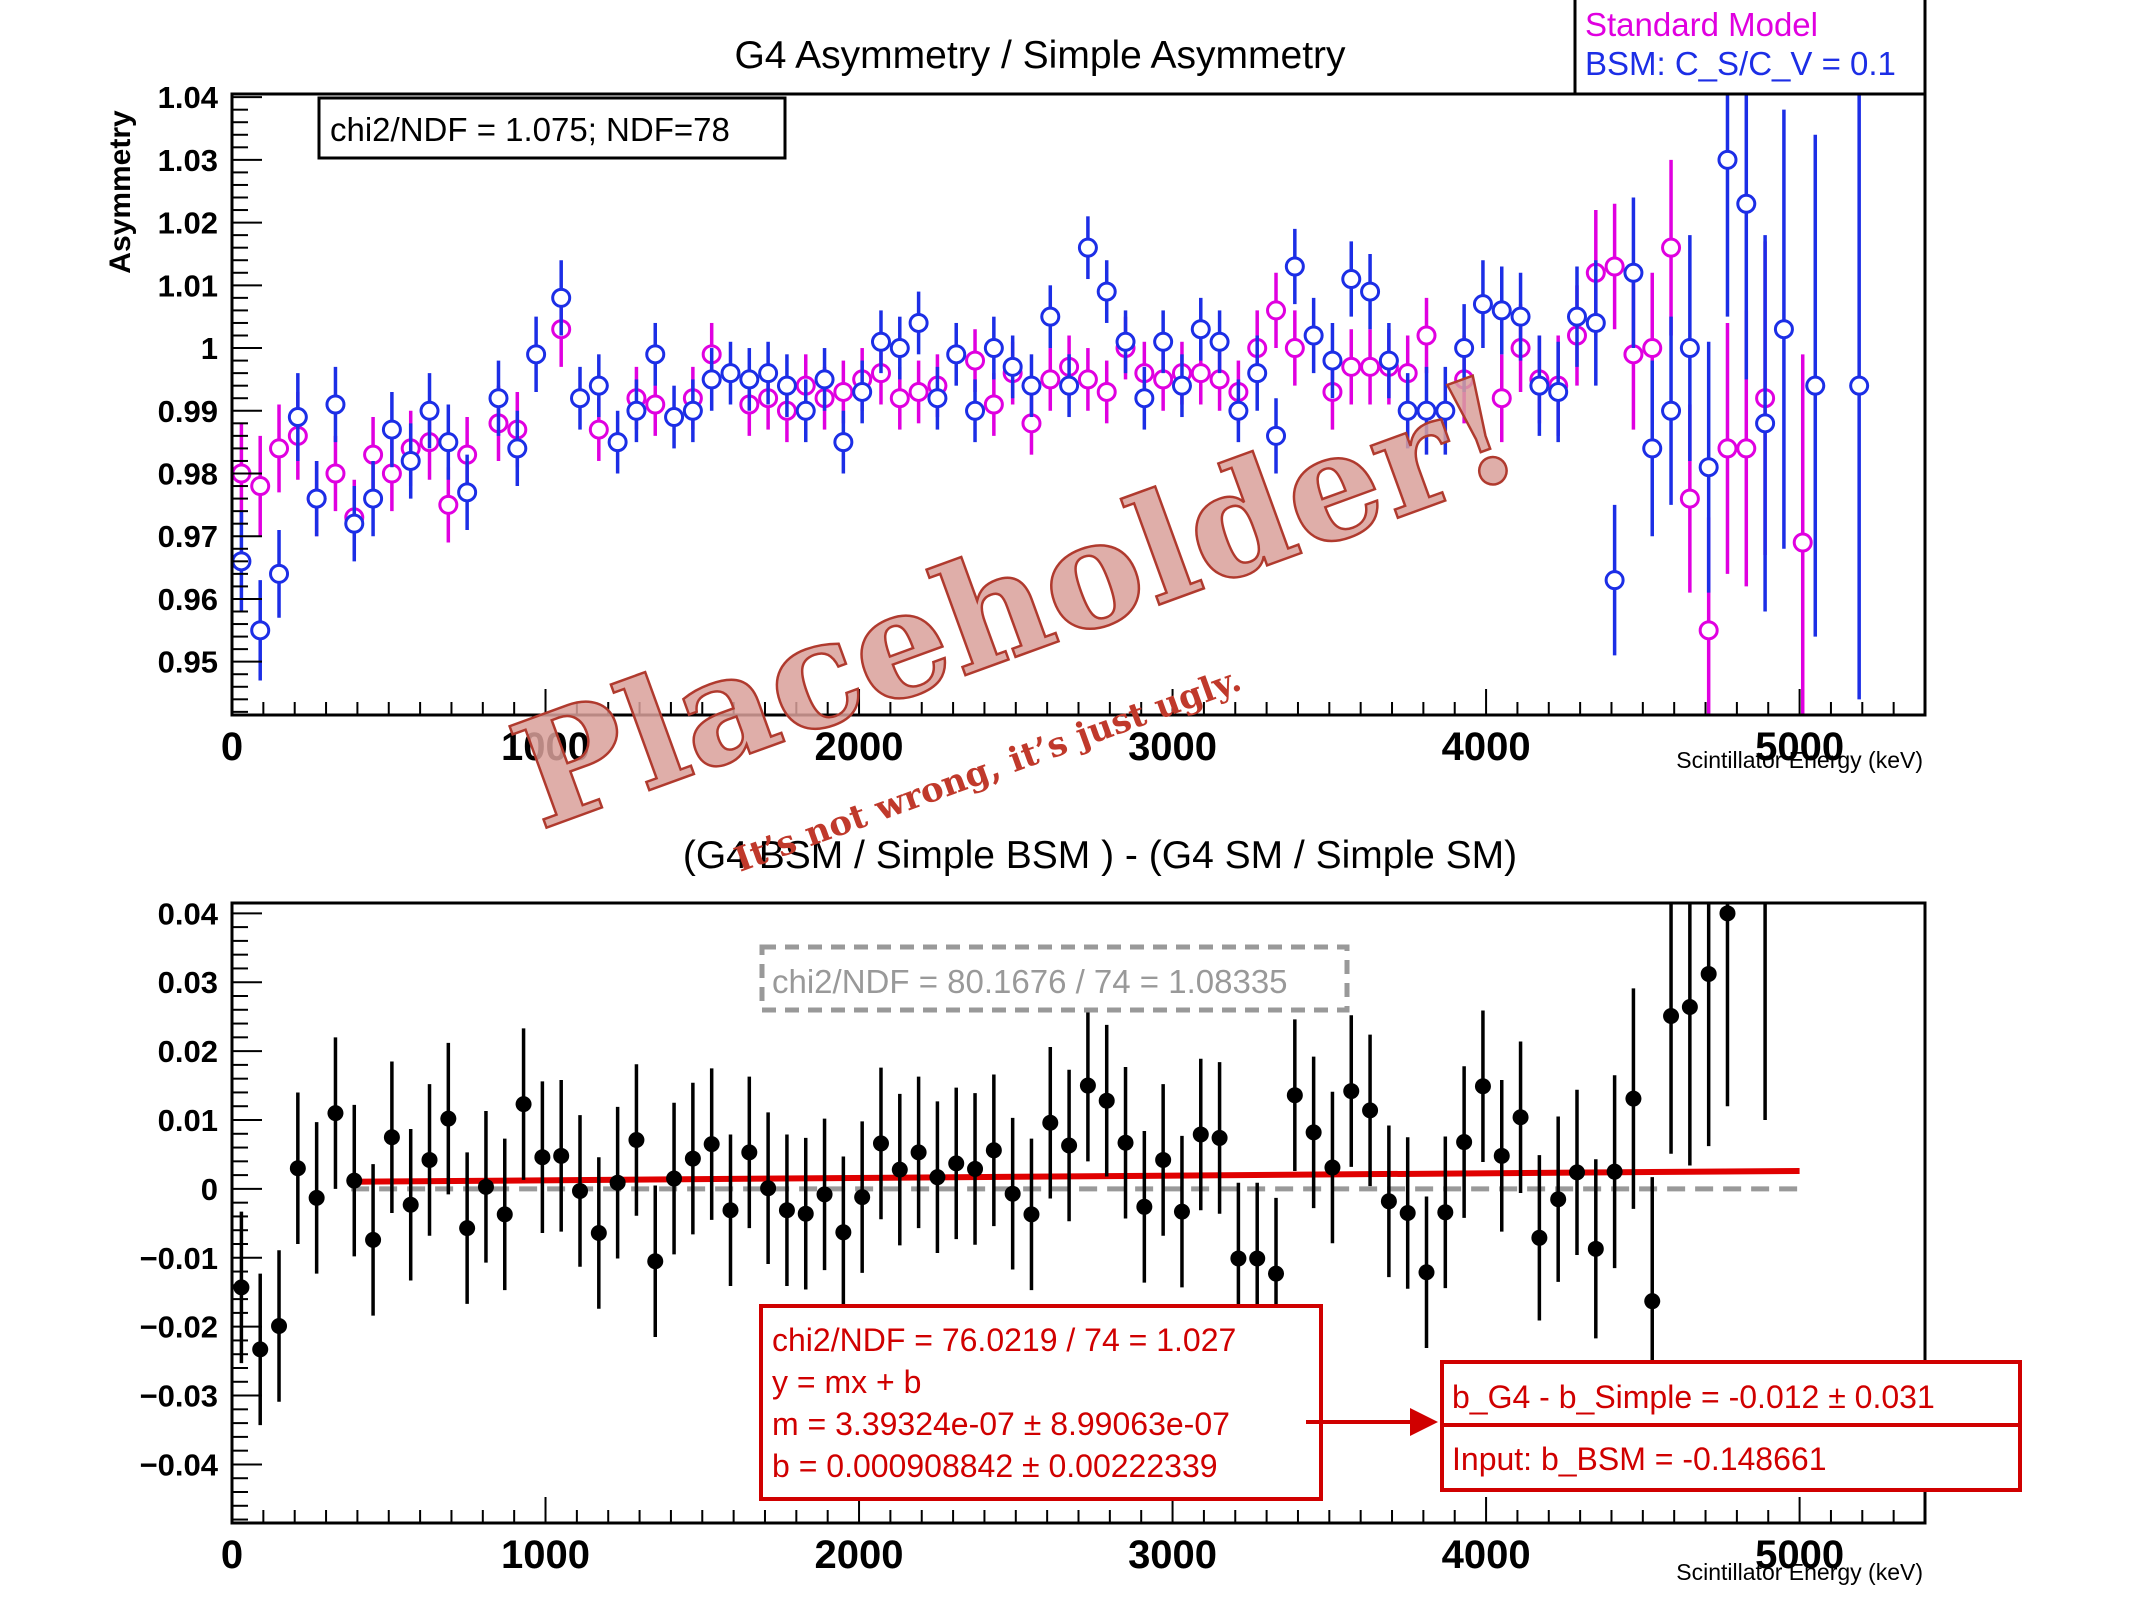  What do you see at coordinates (120, 192) in the screenshot?
I see `top-y-axis-label: Asymmetry` at bounding box center [120, 192].